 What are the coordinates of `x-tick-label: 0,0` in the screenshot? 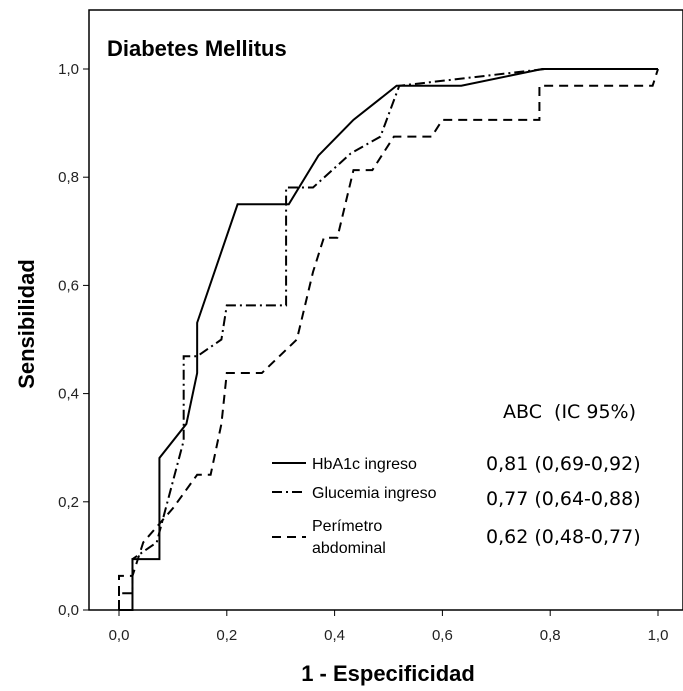 It's located at (119, 635).